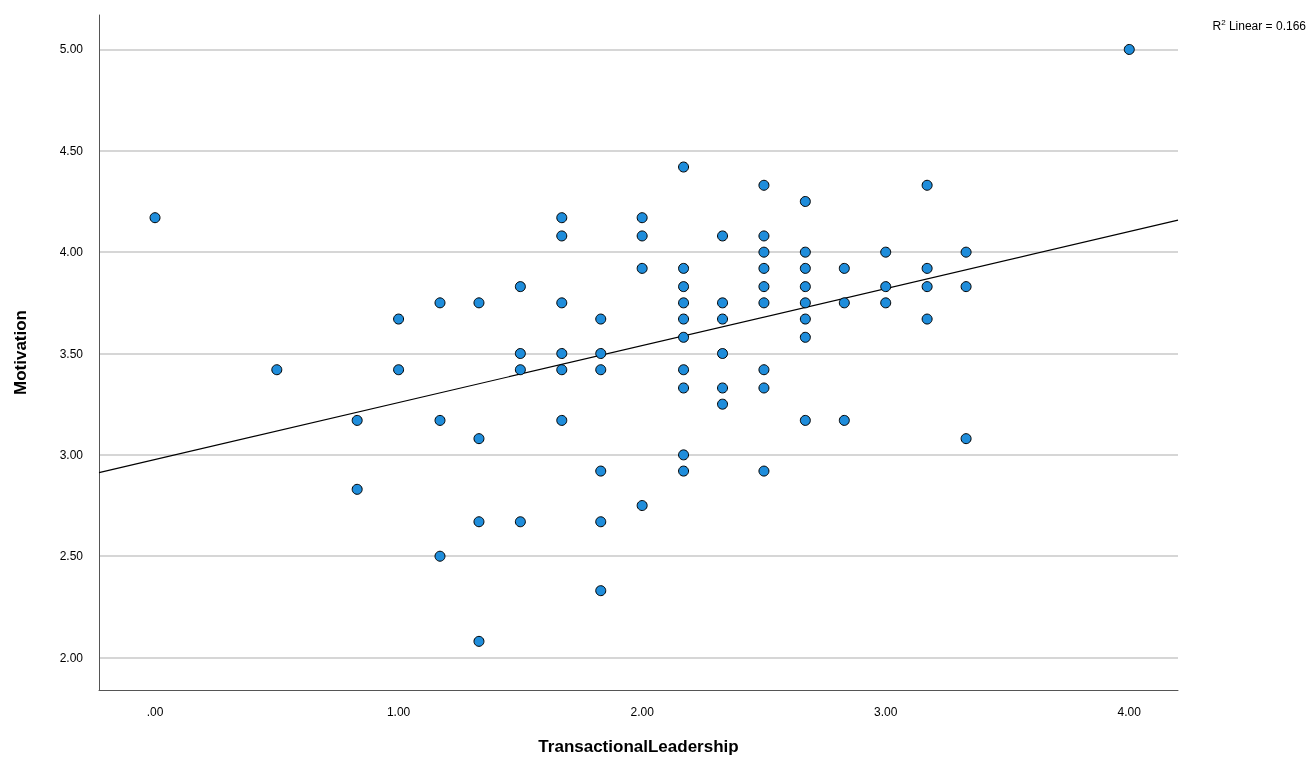 This screenshot has width=1314, height=769. Describe the element at coordinates (638, 746) in the screenshot. I see `x-axis-title: TransactionalLeadership` at that location.